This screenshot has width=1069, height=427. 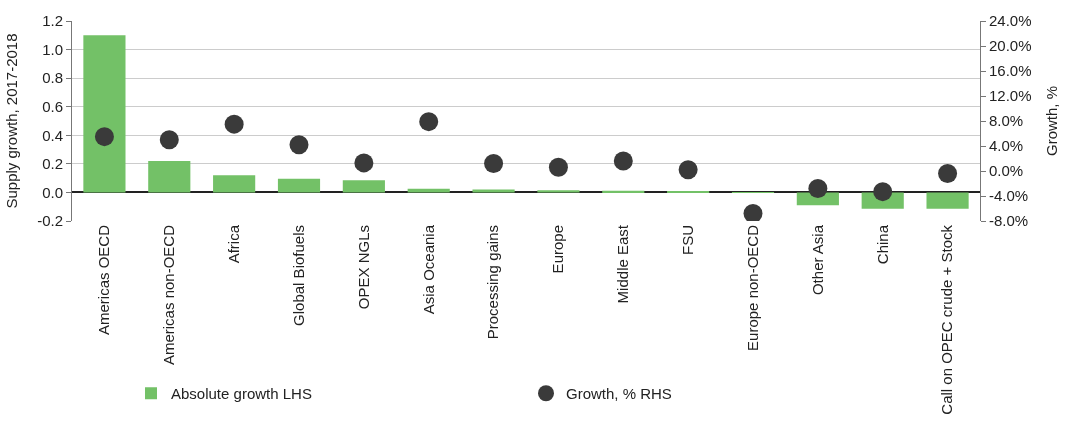 What do you see at coordinates (52, 164) in the screenshot?
I see `y-tick-label: 0.2` at bounding box center [52, 164].